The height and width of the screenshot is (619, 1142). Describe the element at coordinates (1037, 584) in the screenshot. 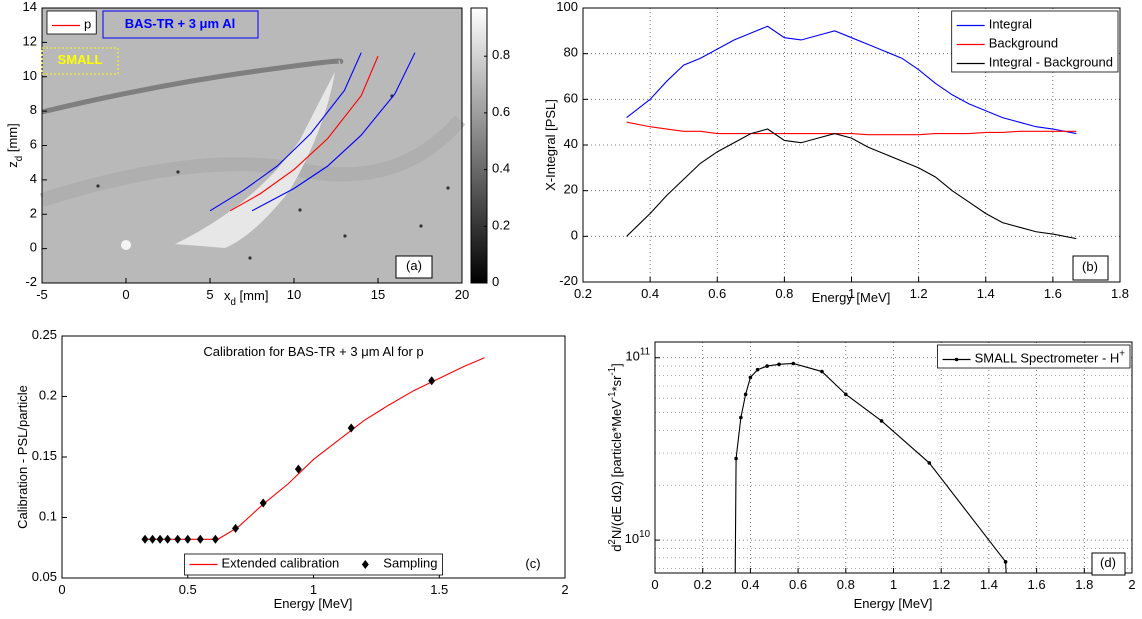

I see `x-tick-label: 1.6` at that location.